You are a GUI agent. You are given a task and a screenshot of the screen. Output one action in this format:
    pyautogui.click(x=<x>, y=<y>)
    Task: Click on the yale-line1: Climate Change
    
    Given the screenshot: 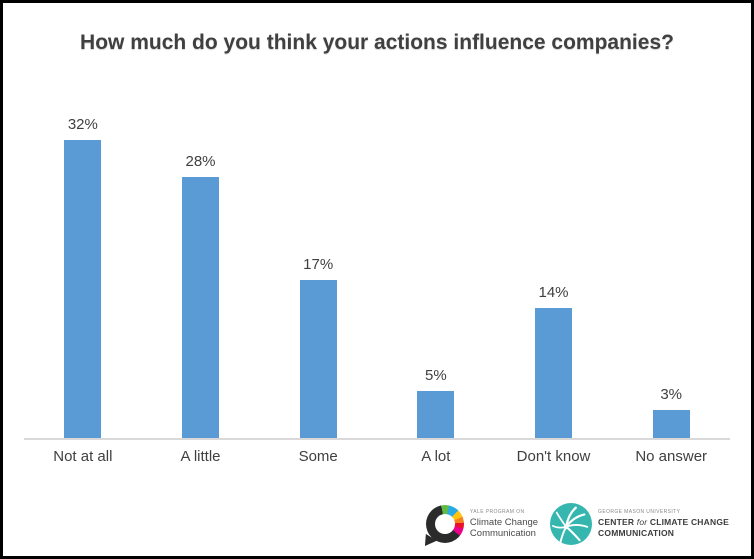 What is the action you would take?
    pyautogui.click(x=504, y=522)
    